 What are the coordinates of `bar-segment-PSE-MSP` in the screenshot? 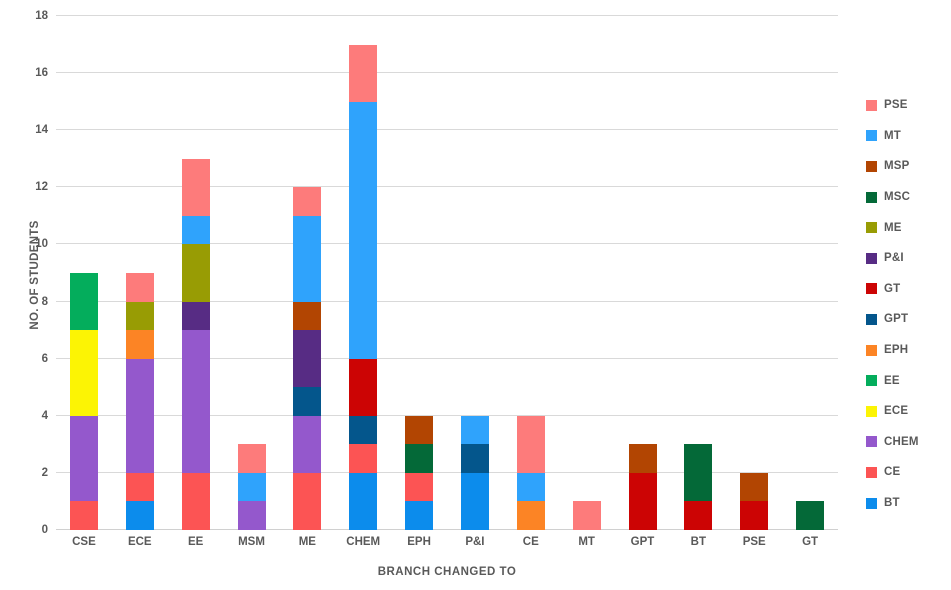 It's located at (754, 487).